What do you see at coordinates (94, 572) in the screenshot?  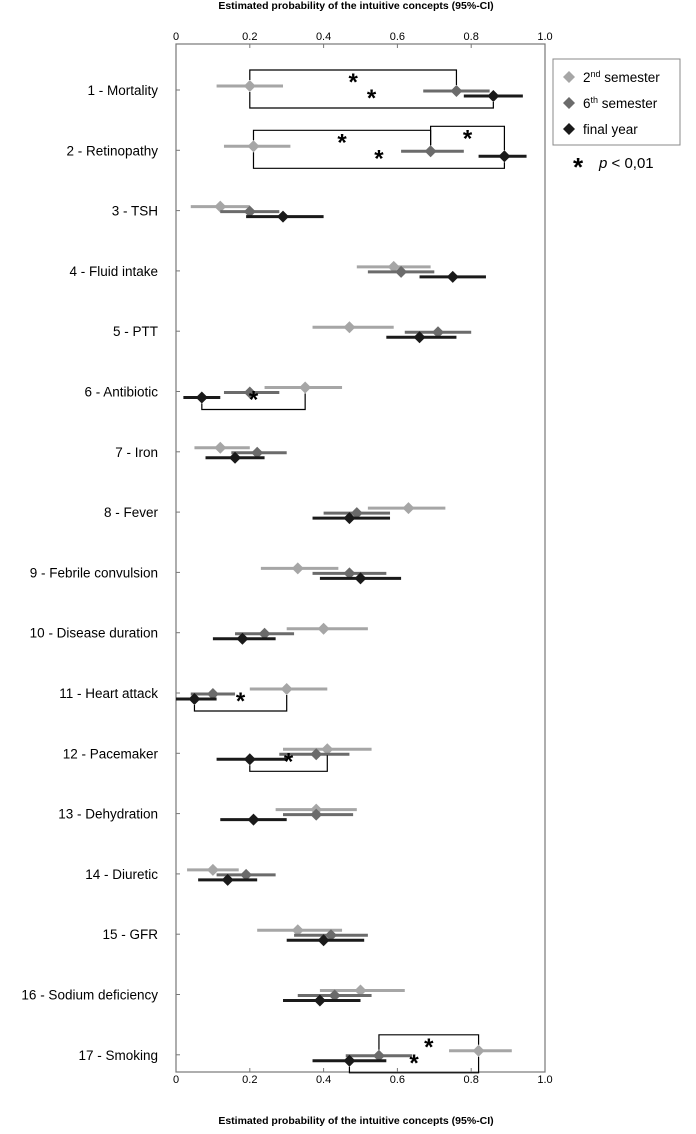 I see `category-label: 9 - Febrile convulsion` at bounding box center [94, 572].